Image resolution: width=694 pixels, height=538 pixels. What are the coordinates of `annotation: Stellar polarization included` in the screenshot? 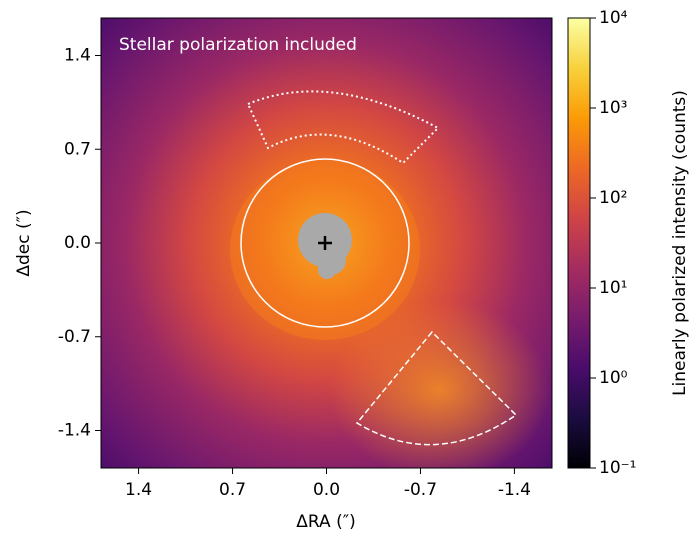 It's located at (238, 45).